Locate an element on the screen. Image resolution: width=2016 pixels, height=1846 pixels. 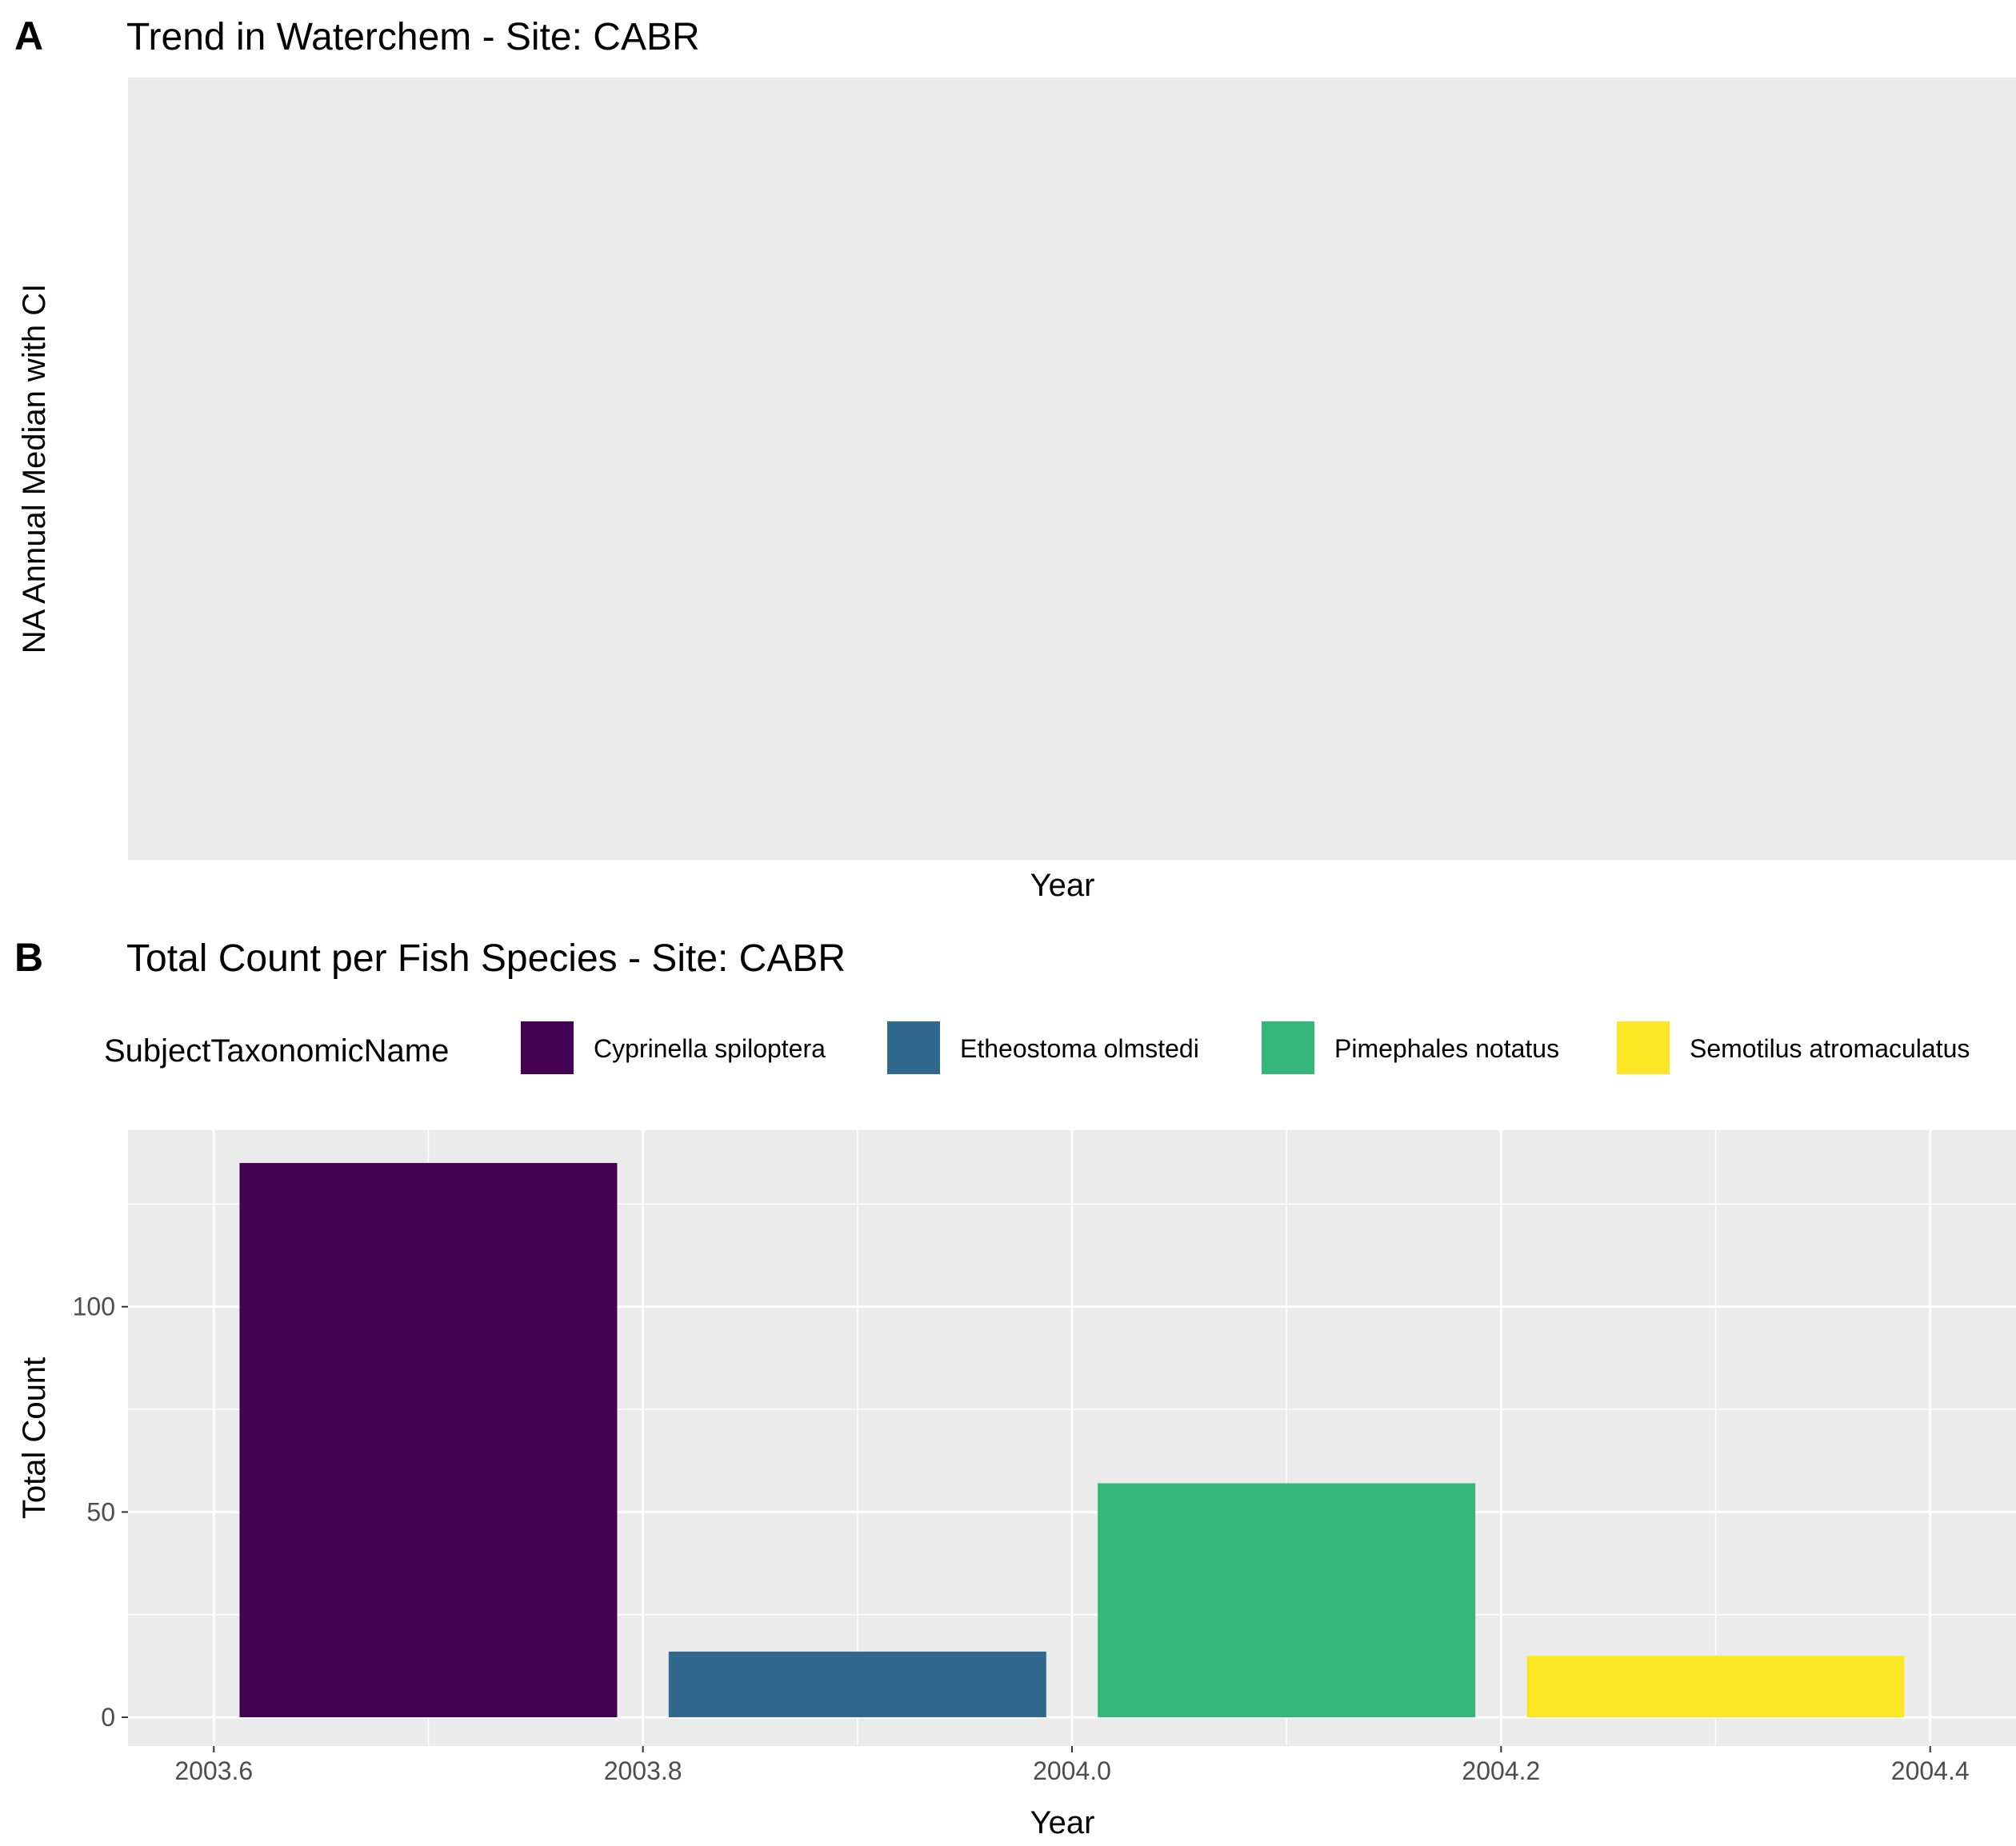
legend-label: Pimephales notatus is located at coordinates (1446, 1048).